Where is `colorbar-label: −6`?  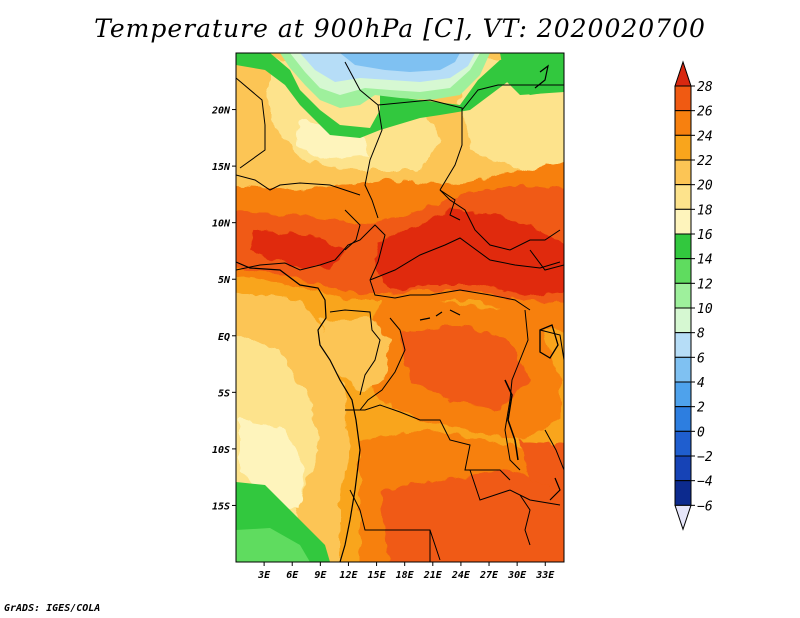 colorbar-label: −6 is located at coordinates (705, 506).